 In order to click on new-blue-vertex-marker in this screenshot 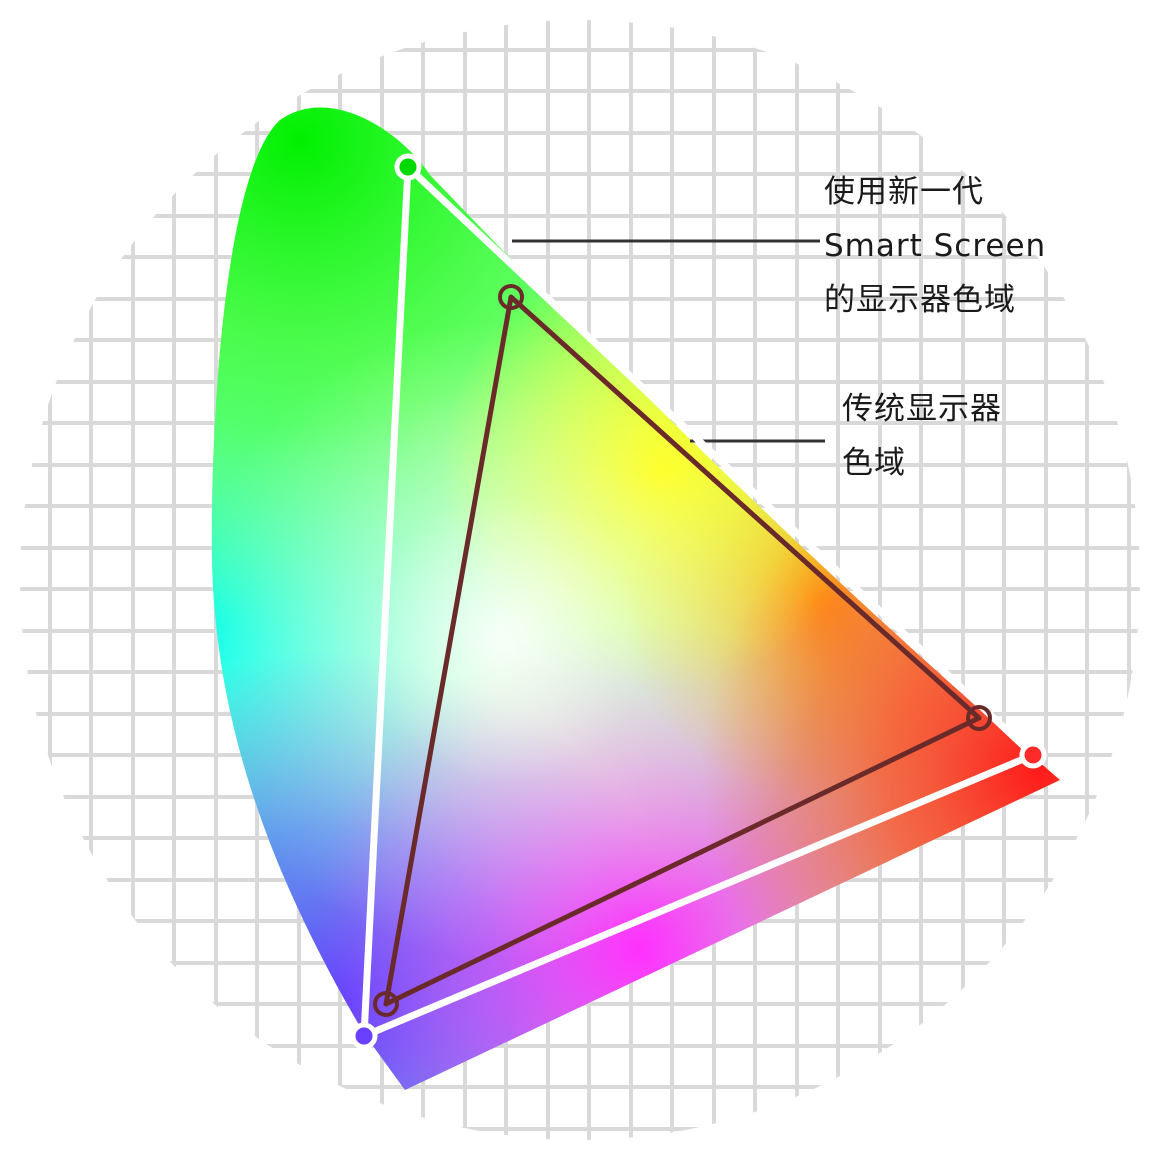, I will do `click(364, 1036)`.